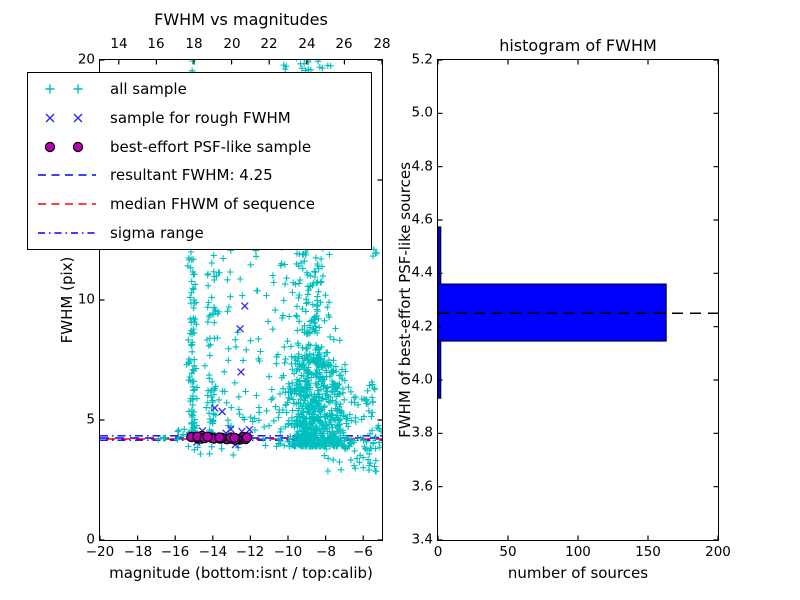  Describe the element at coordinates (241, 19) in the screenshot. I see `scatter-title: FWHM vs magnitudes` at that location.